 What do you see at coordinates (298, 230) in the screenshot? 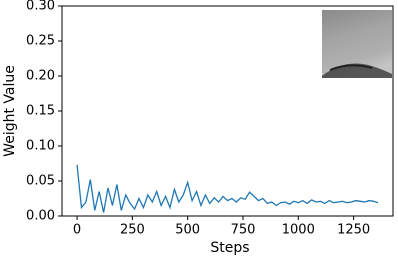
I see `x-tick-label: 1000` at bounding box center [298, 230].